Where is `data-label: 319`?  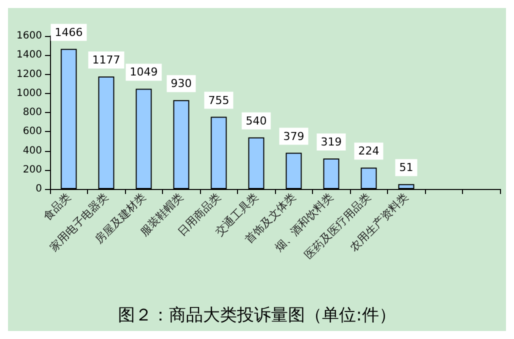 data-label: 319 is located at coordinates (331, 141).